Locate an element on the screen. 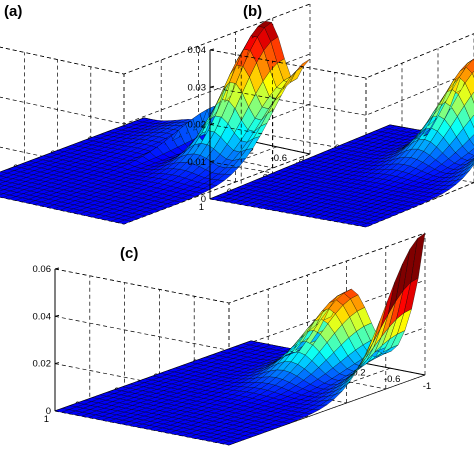  panel-label: (a) is located at coordinates (13, 11).